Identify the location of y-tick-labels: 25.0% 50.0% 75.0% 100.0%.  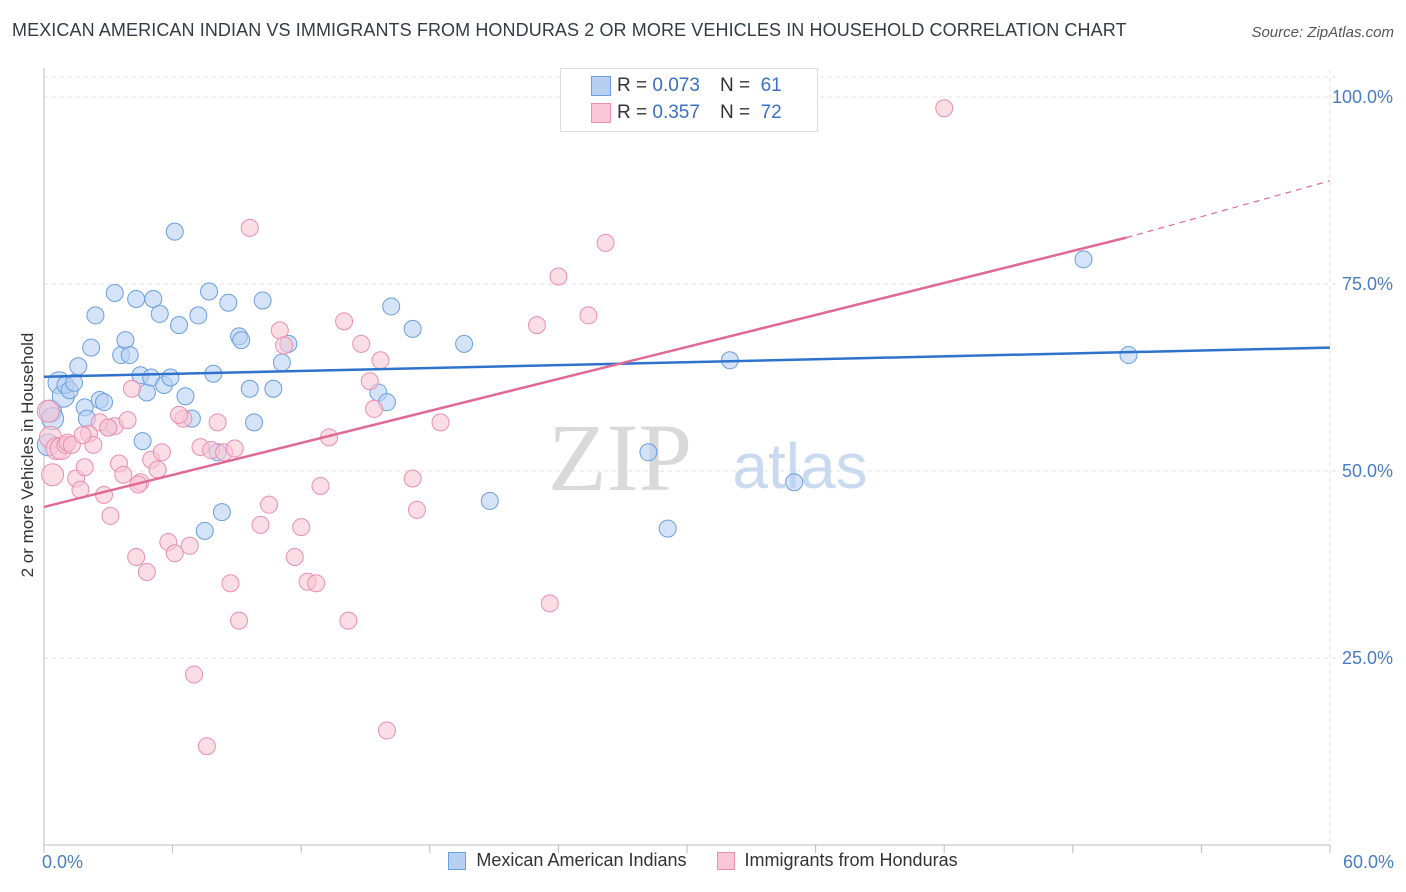
(1362, 377).